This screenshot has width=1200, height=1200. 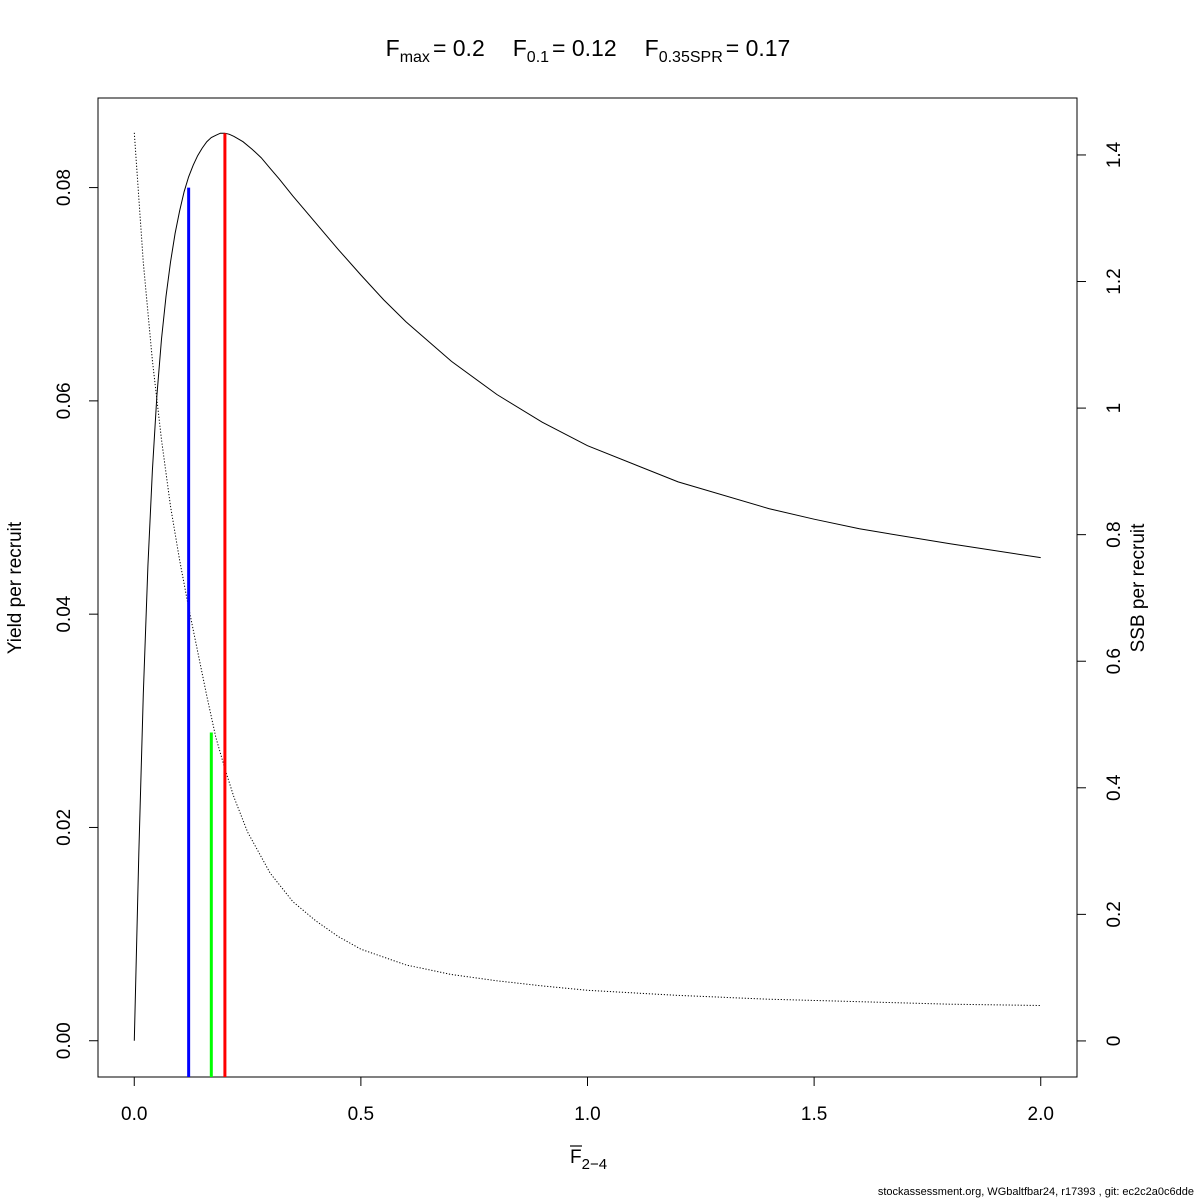 What do you see at coordinates (1114, 154) in the screenshot?
I see `y-right-tick-label: 1.4` at bounding box center [1114, 154].